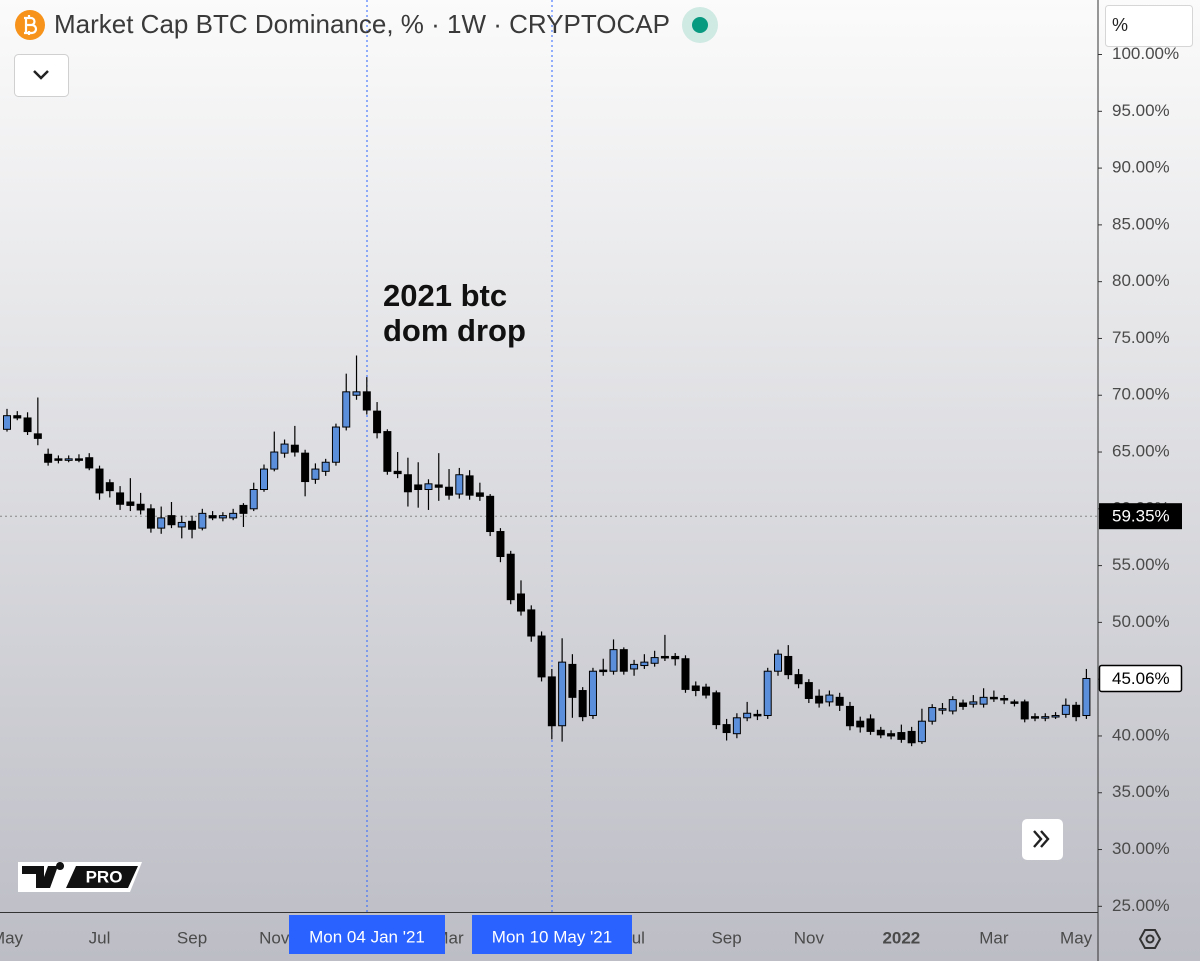  I want to click on btc-icon-glyph, so click(31, 25).